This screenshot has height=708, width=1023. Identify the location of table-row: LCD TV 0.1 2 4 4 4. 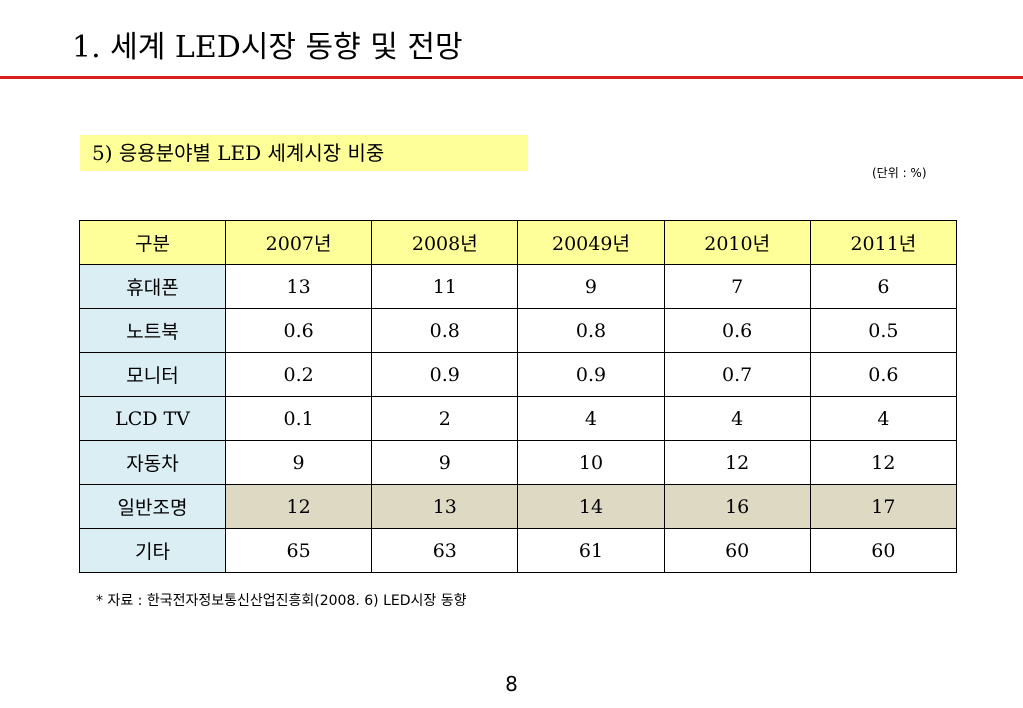
(518, 418).